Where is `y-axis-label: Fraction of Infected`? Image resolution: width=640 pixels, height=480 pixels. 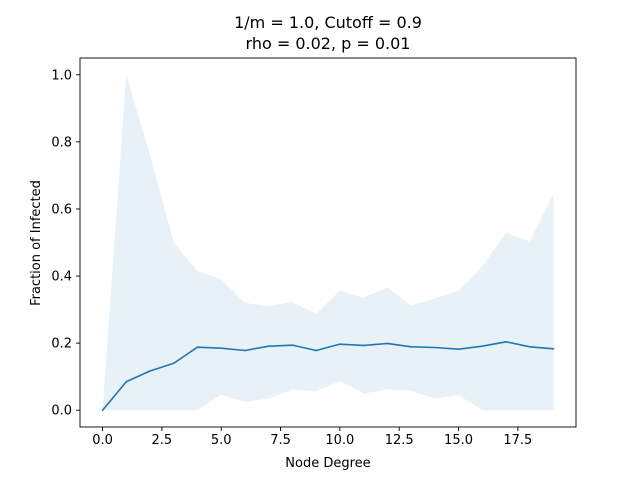
y-axis-label: Fraction of Infected is located at coordinates (36, 243).